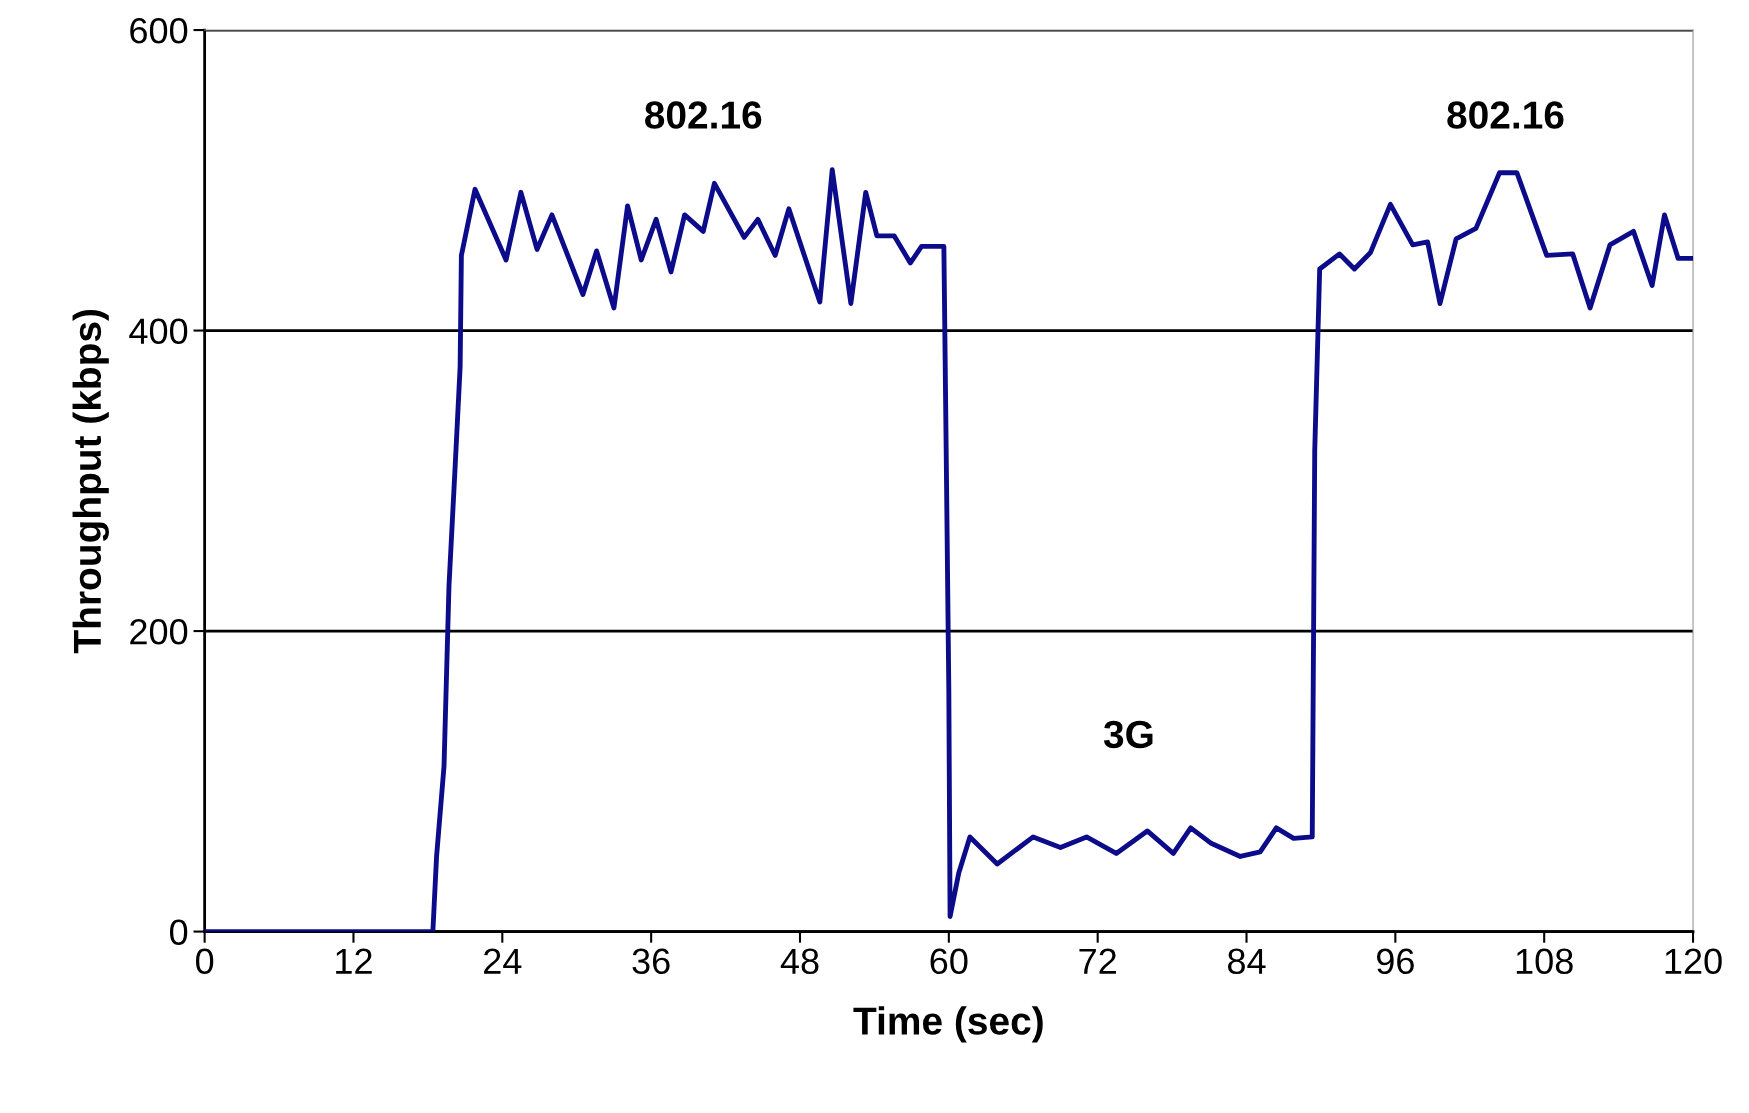 Image resolution: width=1749 pixels, height=1113 pixels. What do you see at coordinates (159, 30) in the screenshot?
I see `y-tick-label: 600` at bounding box center [159, 30].